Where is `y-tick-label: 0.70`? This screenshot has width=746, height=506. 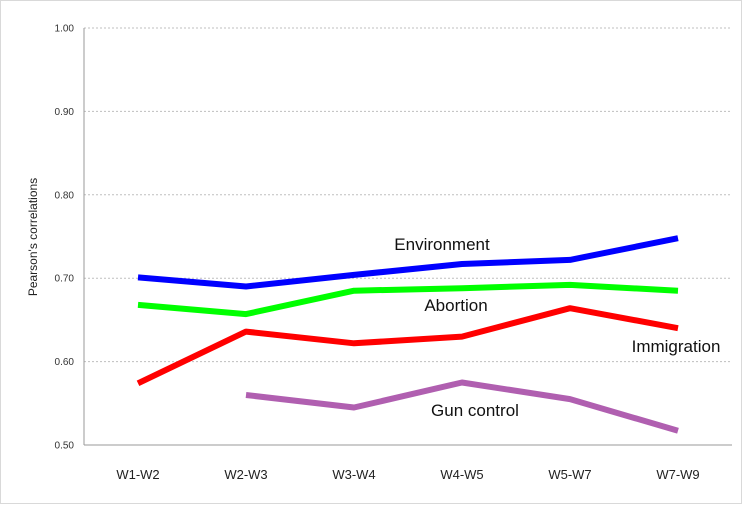 y-tick-label: 0.70 is located at coordinates (65, 279).